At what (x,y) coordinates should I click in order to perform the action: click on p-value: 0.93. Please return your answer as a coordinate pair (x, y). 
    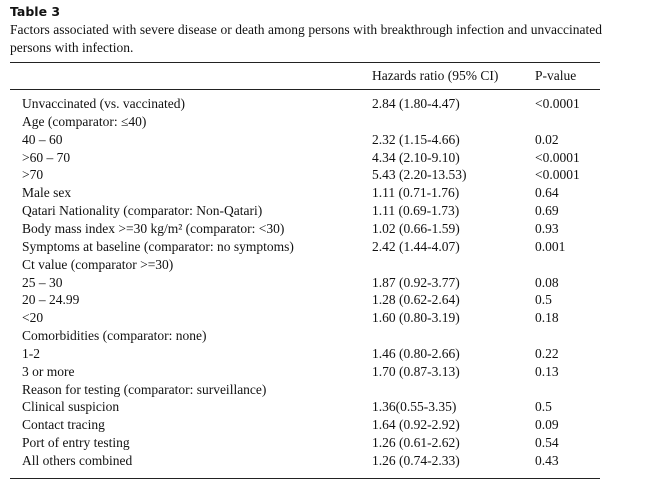
    Looking at the image, I should click on (547, 228).